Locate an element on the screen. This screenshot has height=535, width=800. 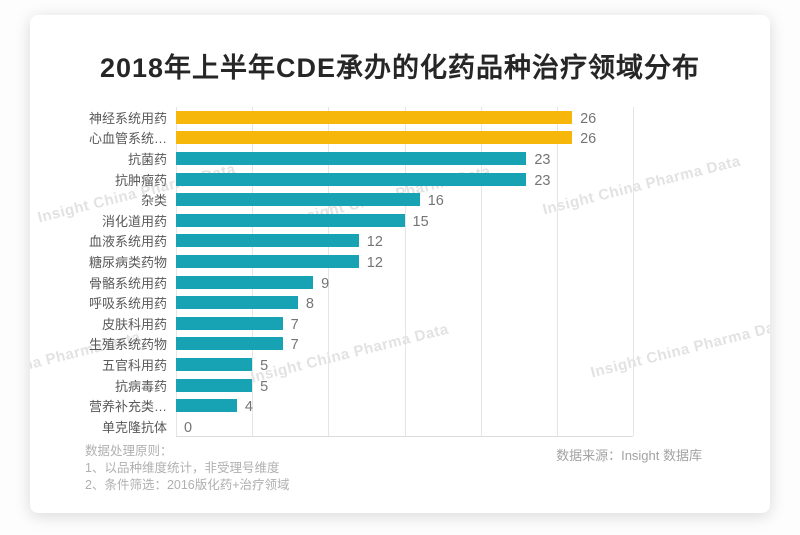
bar-track: 9 is located at coordinates (456, 283).